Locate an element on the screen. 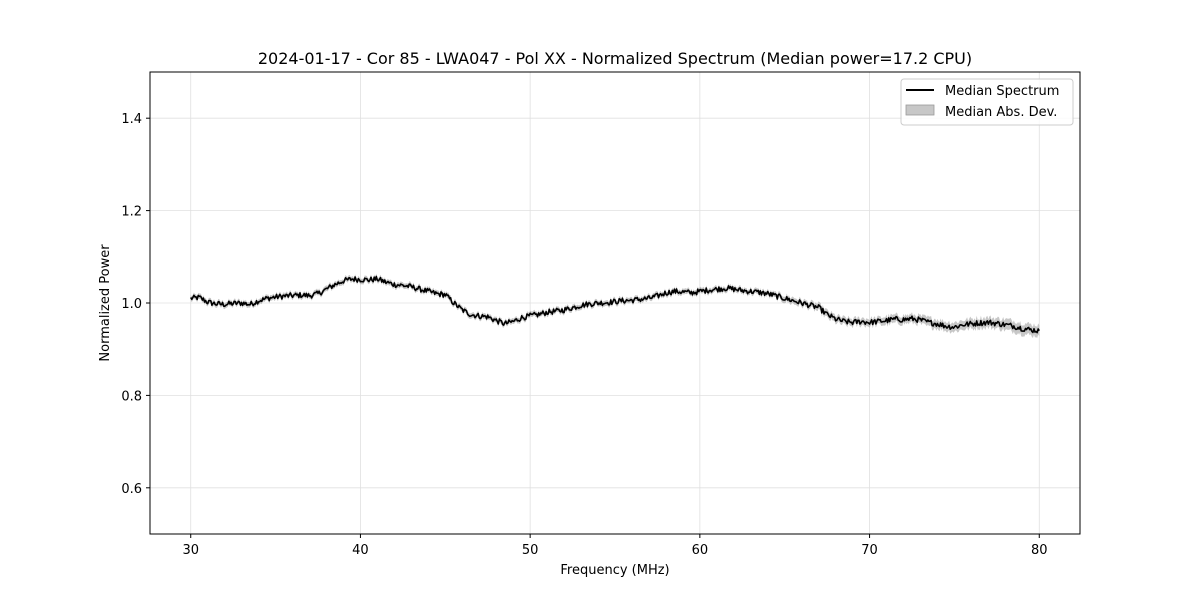  median-line is located at coordinates (615, 304).